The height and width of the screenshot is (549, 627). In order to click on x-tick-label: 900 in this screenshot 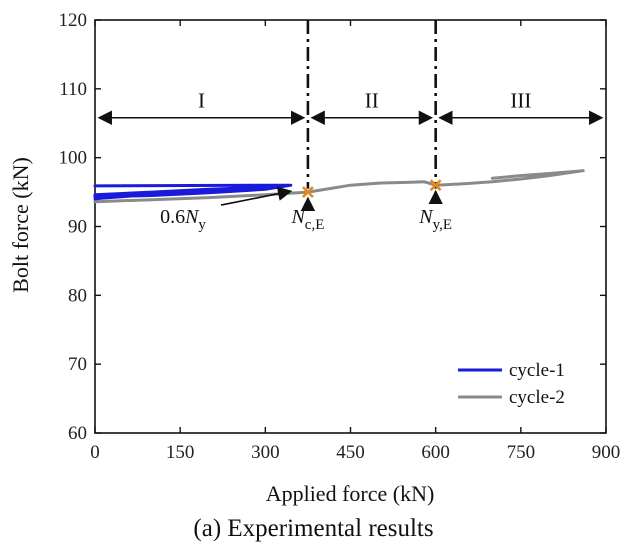, I will do `click(606, 452)`.